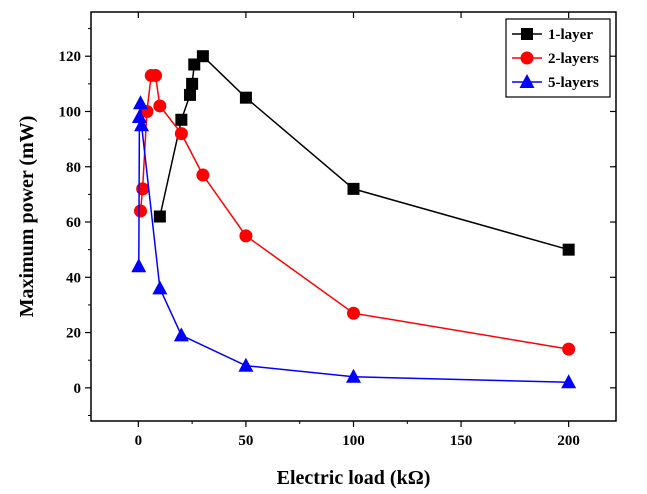 The image size is (647, 494). I want to click on x-axis-title: Electric load (kΩ), so click(354, 478).